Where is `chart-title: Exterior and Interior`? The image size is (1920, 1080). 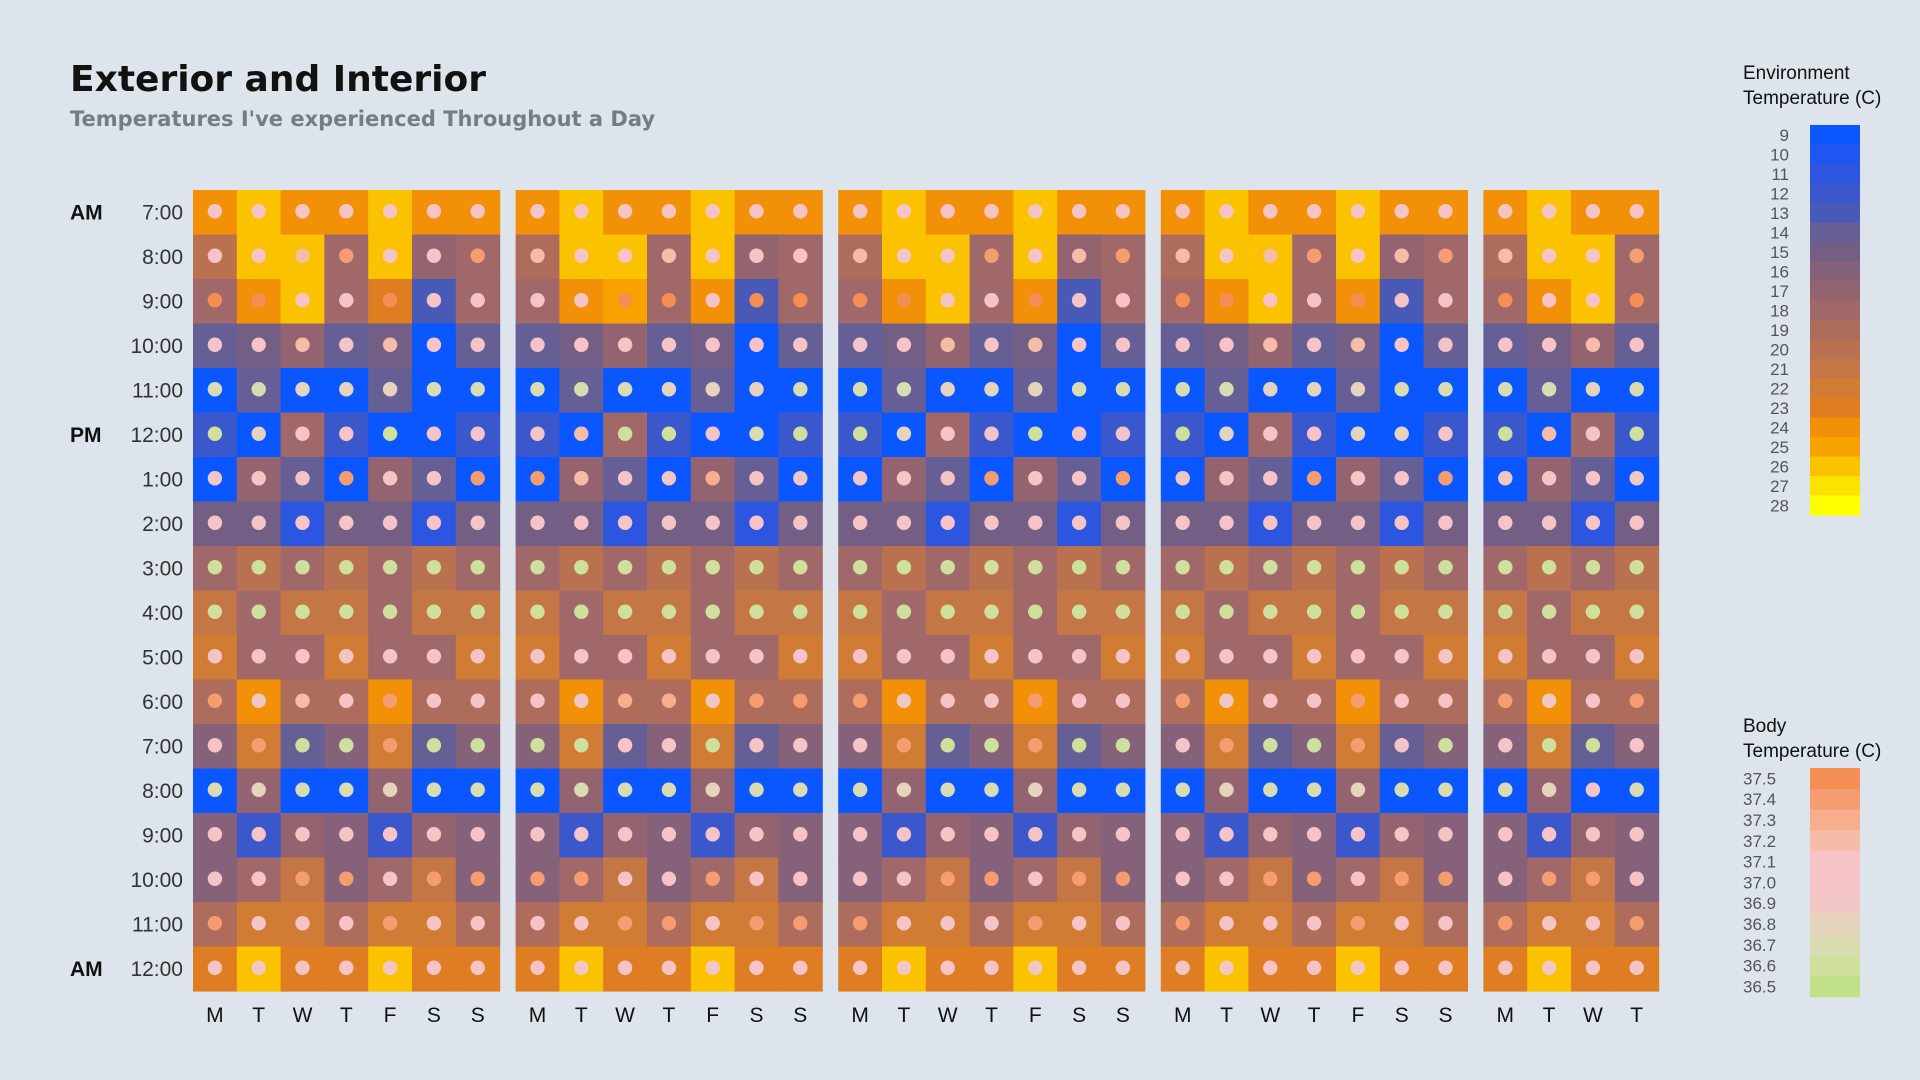 chart-title: Exterior and Interior is located at coordinates (278, 79).